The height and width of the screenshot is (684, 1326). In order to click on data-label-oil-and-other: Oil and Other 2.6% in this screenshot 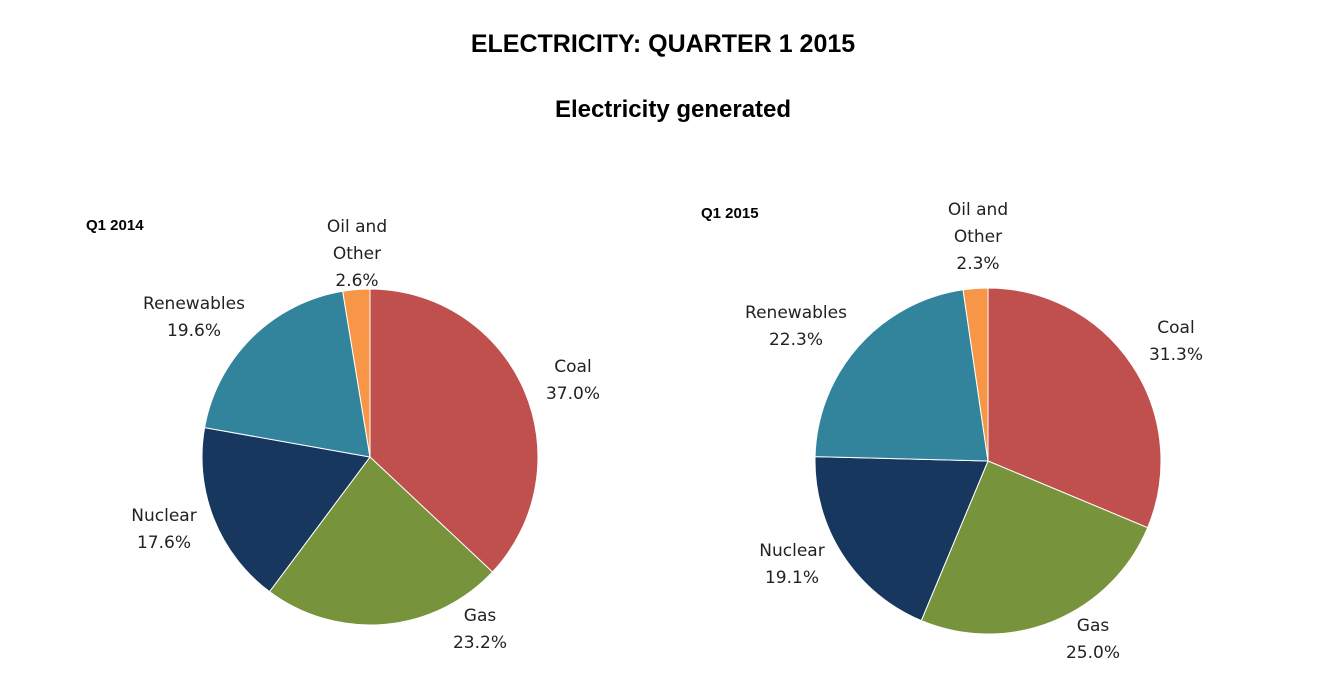, I will do `click(357, 254)`.